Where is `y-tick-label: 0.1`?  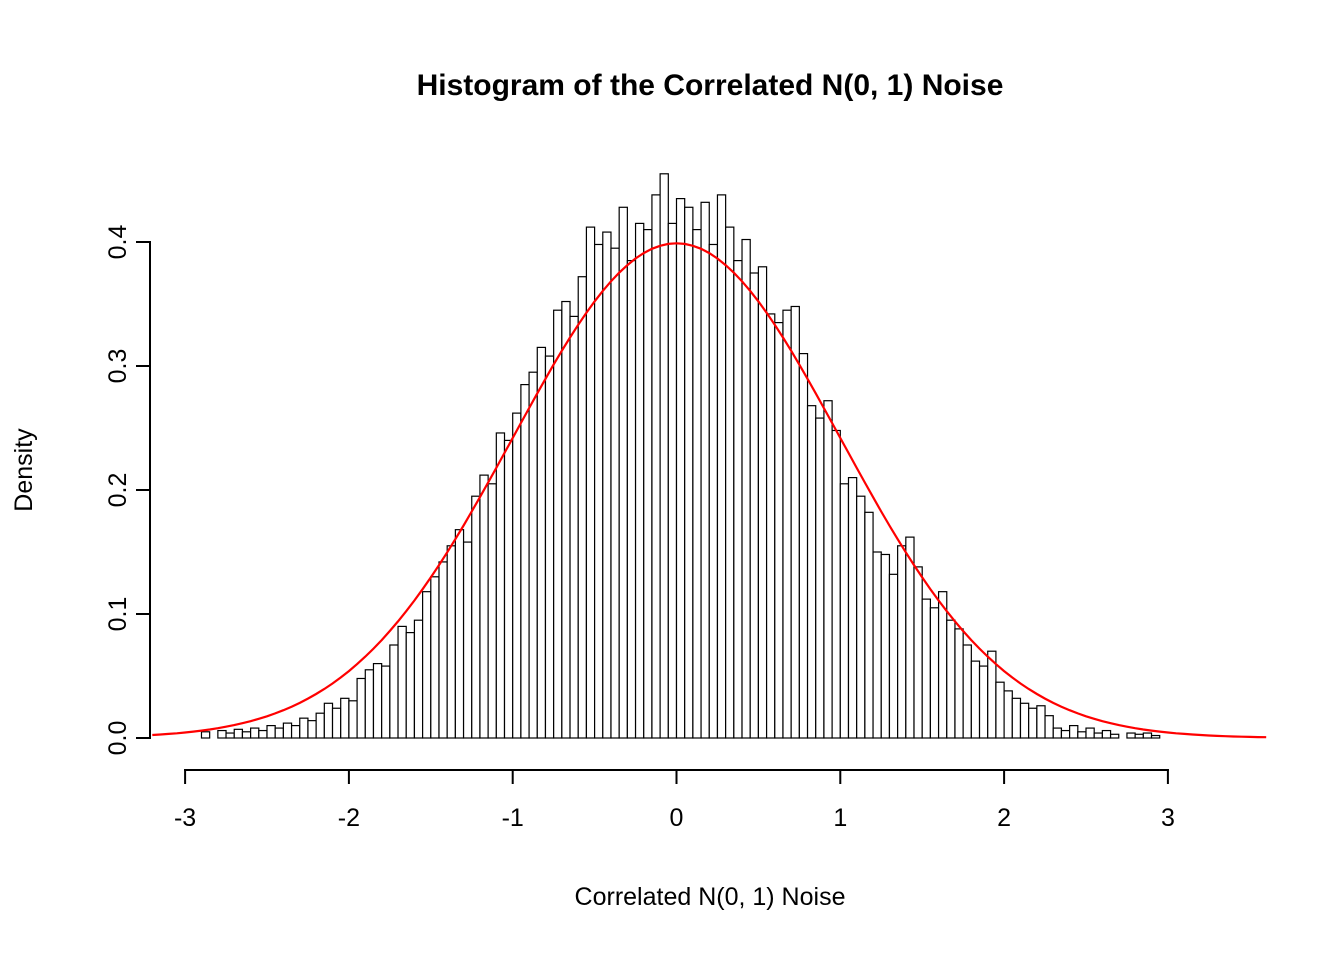 y-tick-label: 0.1 is located at coordinates (118, 614).